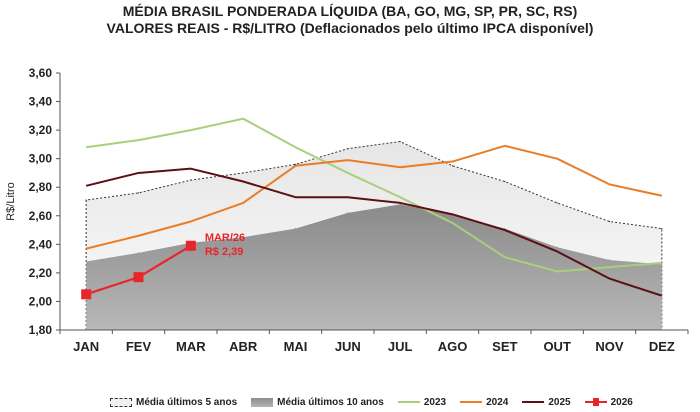 The height and width of the screenshot is (412, 700). What do you see at coordinates (608, 402) in the screenshot?
I see `legend-item-2026: 2026` at bounding box center [608, 402].